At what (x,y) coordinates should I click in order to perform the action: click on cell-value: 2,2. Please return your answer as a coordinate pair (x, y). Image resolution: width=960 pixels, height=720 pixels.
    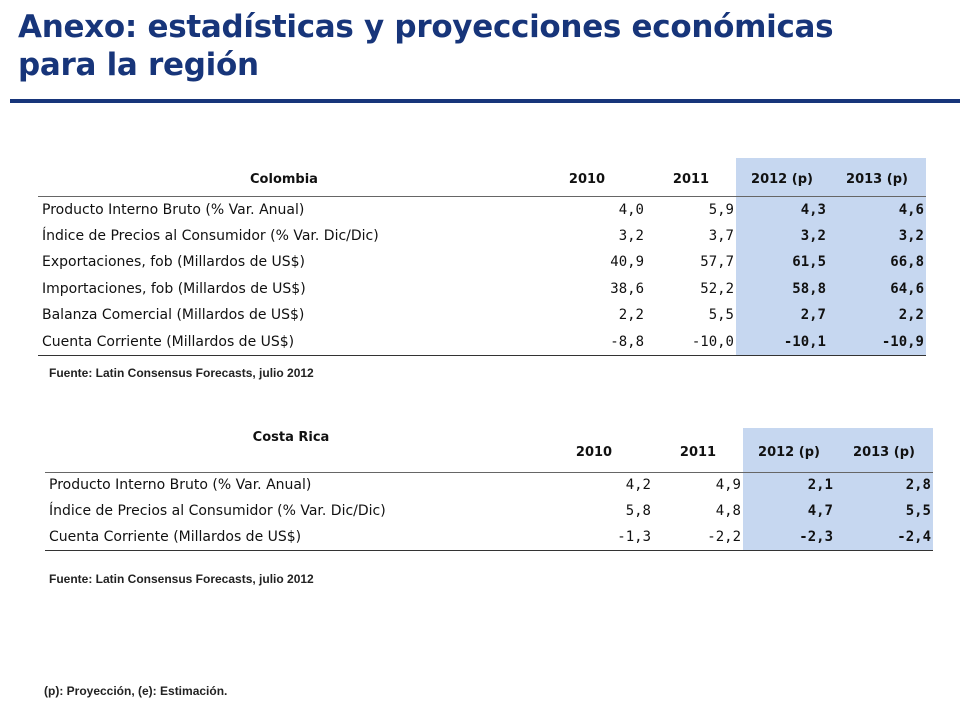
    Looking at the image, I should click on (631, 315).